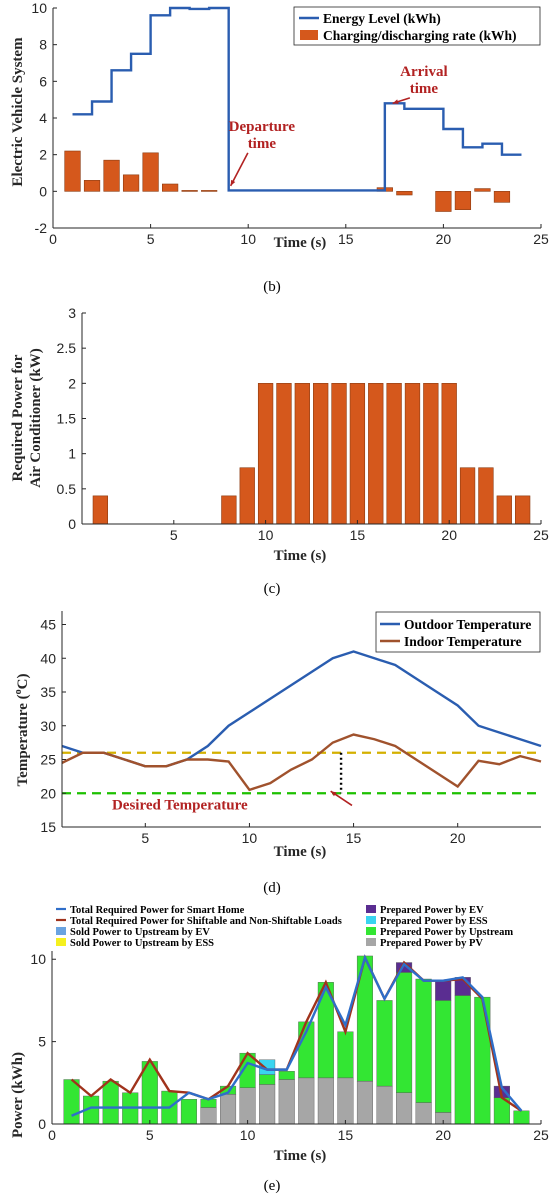 The image size is (550, 1198). What do you see at coordinates (18, 112) in the screenshot?
I see `y-axis-label: Electric Vehicle System` at bounding box center [18, 112].